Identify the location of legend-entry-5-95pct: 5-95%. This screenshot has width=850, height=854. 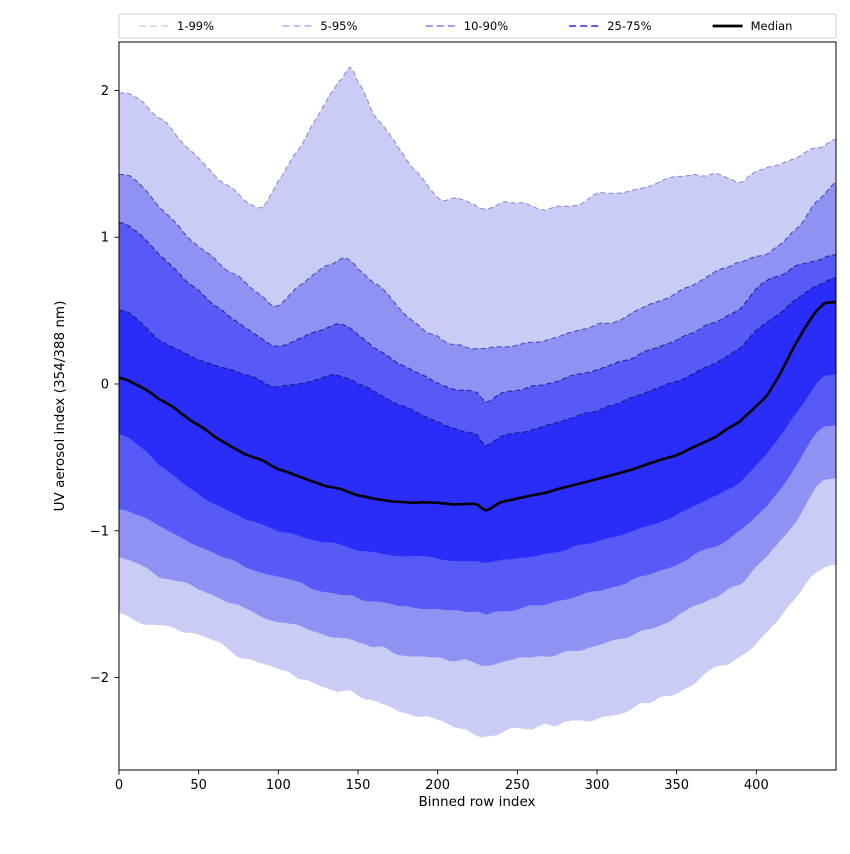
(319, 26).